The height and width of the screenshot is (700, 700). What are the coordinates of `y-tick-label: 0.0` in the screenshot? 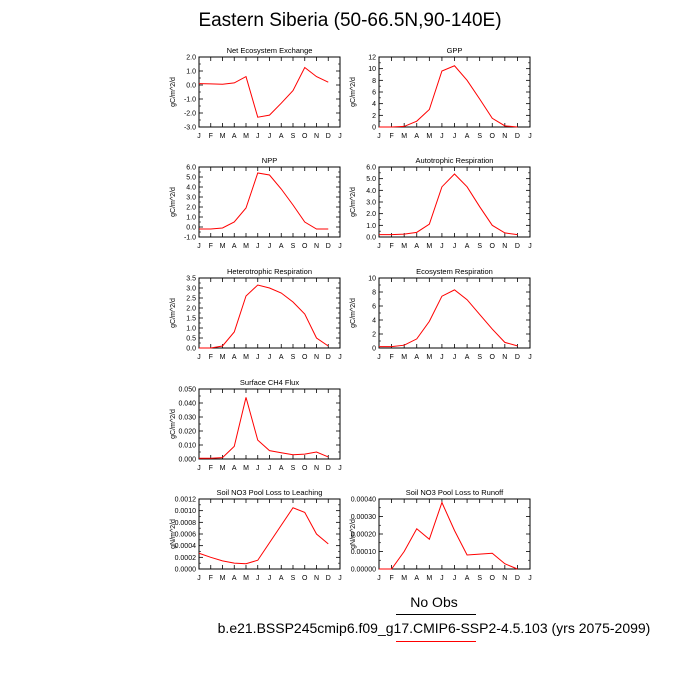 It's located at (191, 228).